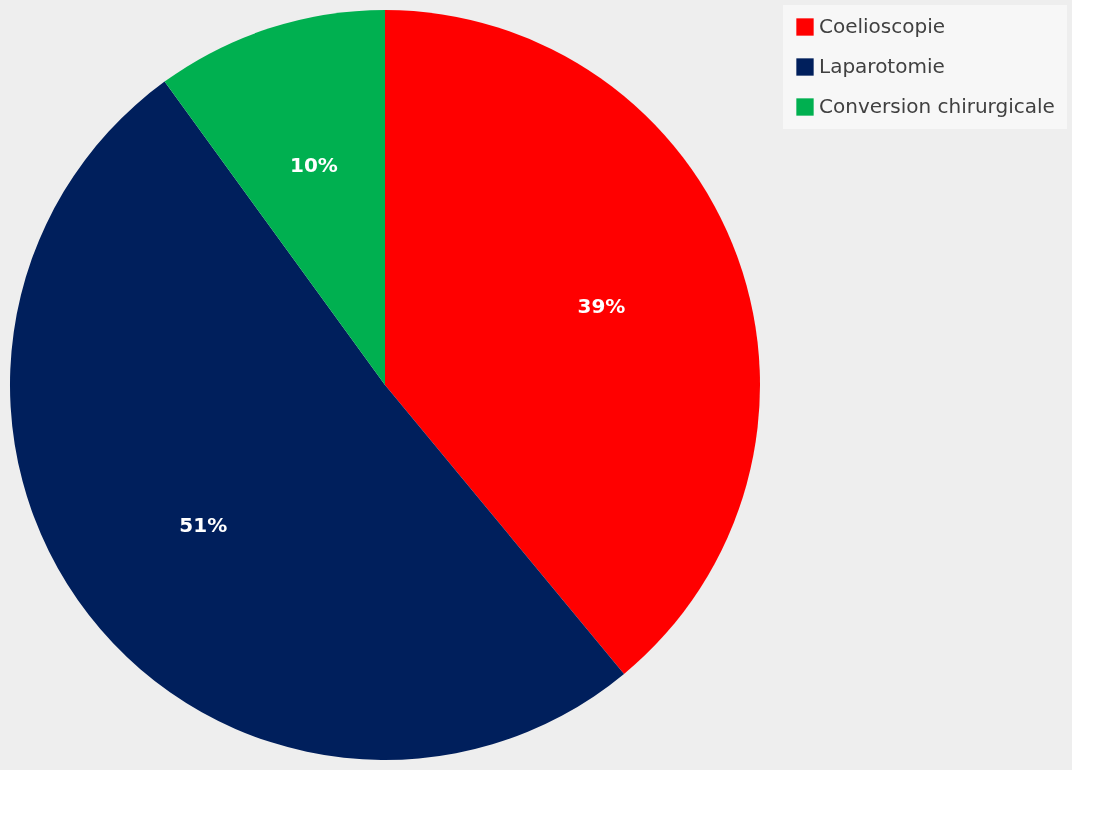  Describe the element at coordinates (274, 197) in the screenshot. I see `pie-slice` at that location.